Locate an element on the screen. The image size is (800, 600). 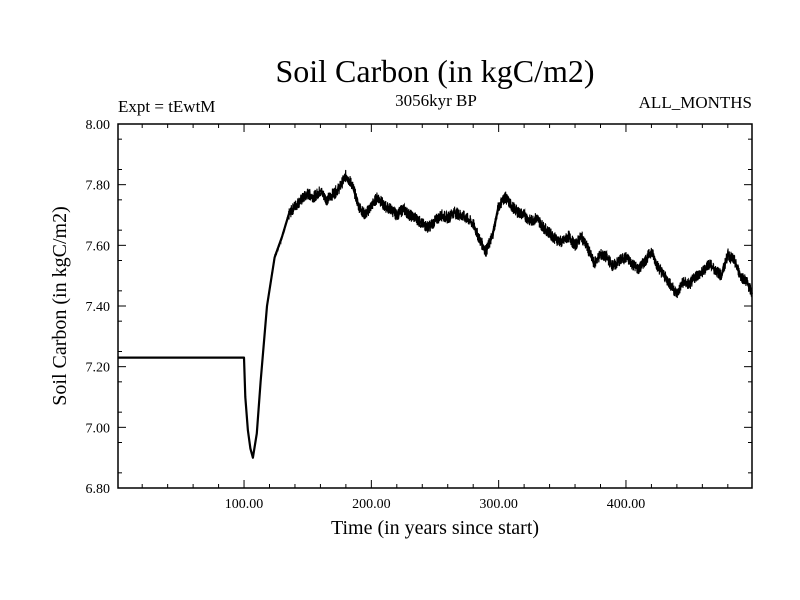
months-label: ALL_MONTHS is located at coordinates (695, 102).